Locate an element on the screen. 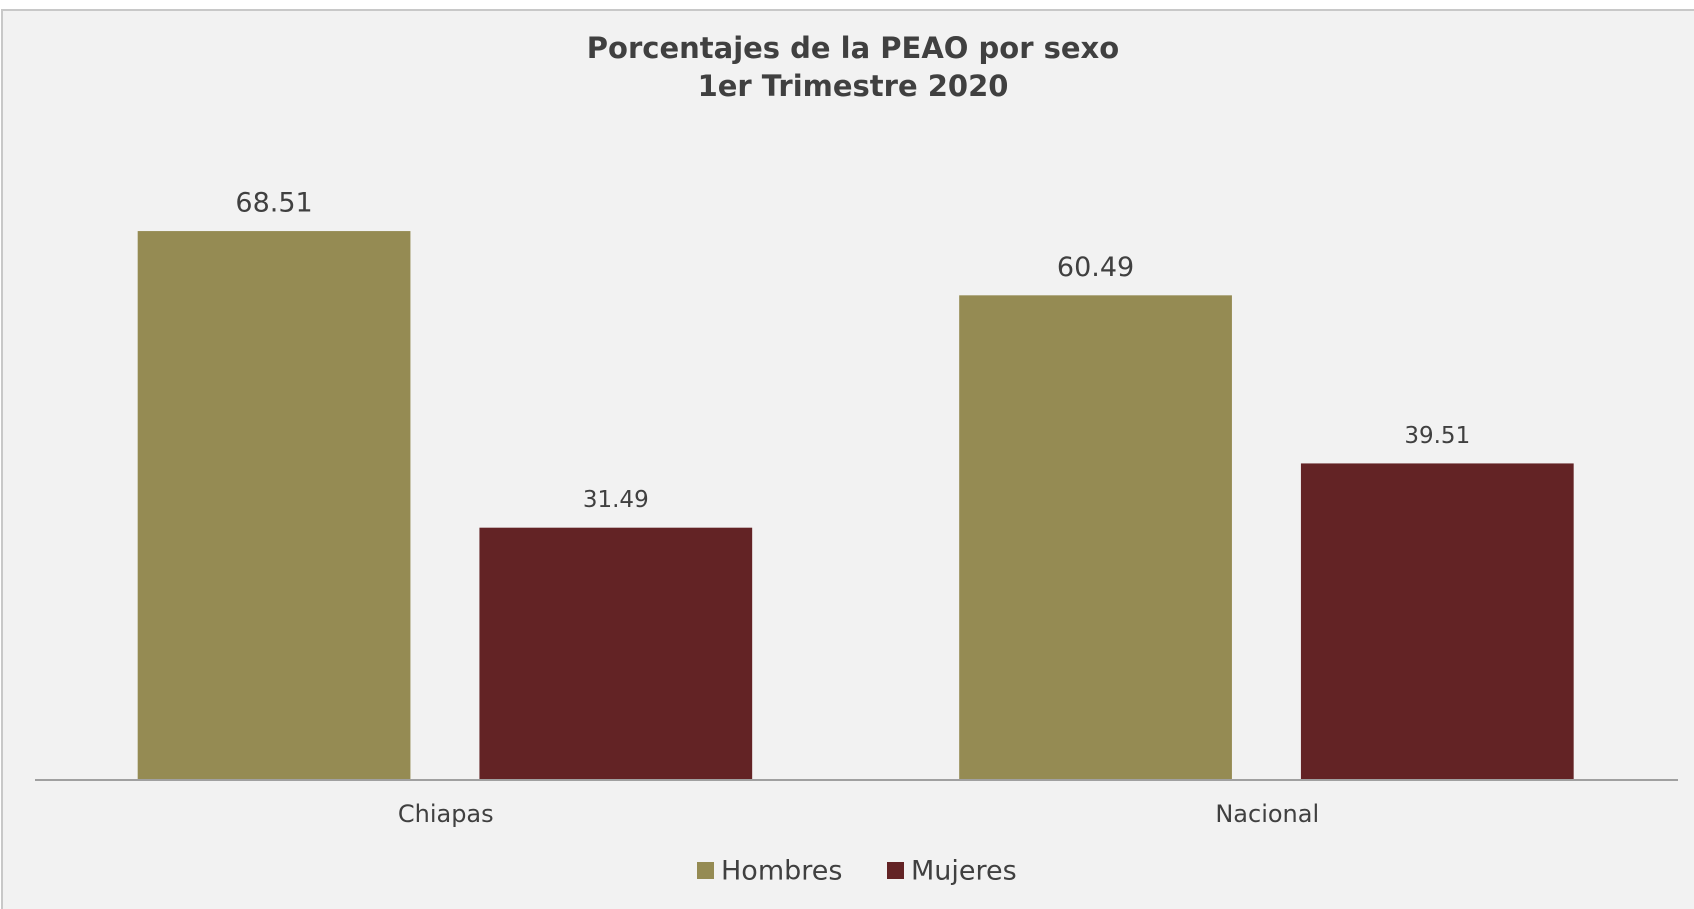 The width and height of the screenshot is (1694, 909). chart-title: Porcentajes de la PEAO por sexo is located at coordinates (853, 48).